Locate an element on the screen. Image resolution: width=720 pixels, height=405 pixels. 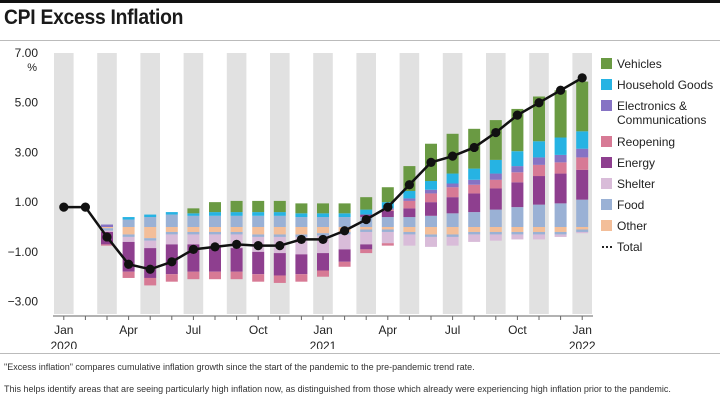
x-tick-label: 2021 is located at coordinates (323, 344).